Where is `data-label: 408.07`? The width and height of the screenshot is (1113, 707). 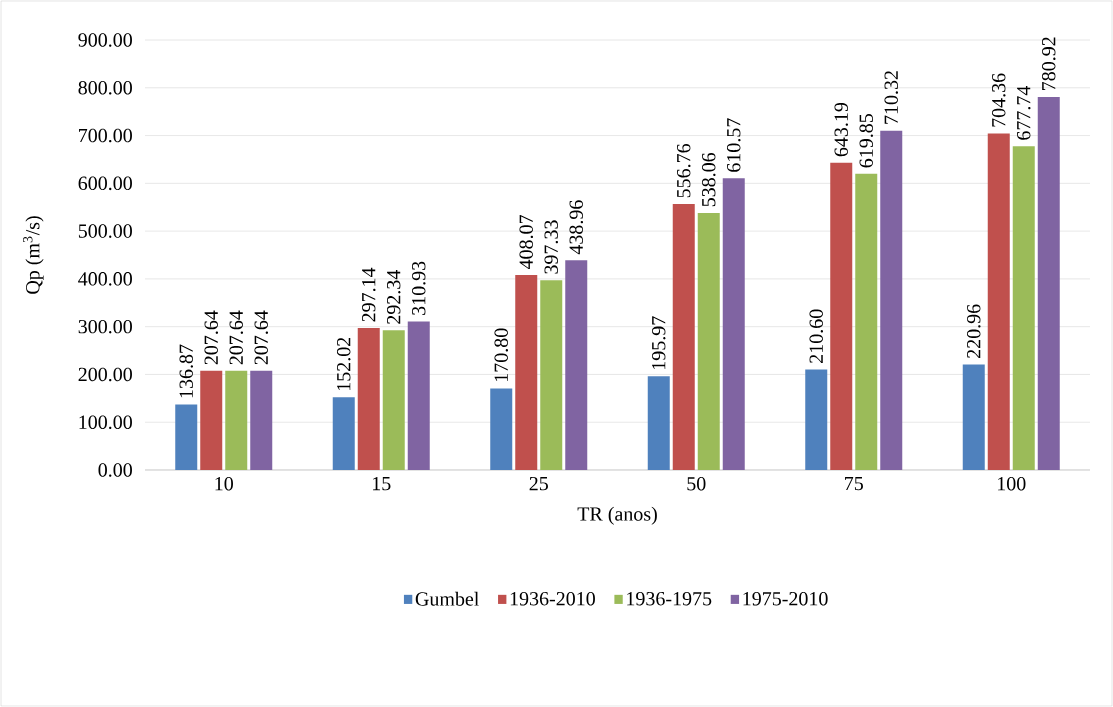 data-label: 408.07 is located at coordinates (526, 242).